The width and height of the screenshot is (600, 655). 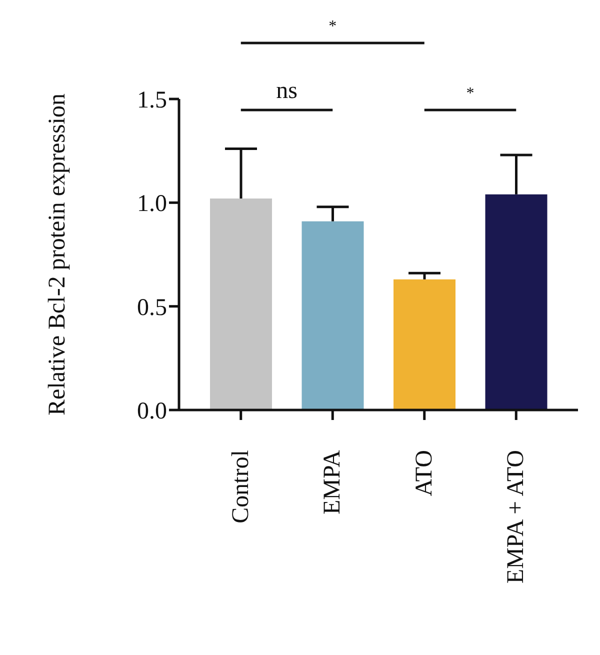 What do you see at coordinates (152, 101) in the screenshot?
I see `y-tick-label: 1.5` at bounding box center [152, 101].